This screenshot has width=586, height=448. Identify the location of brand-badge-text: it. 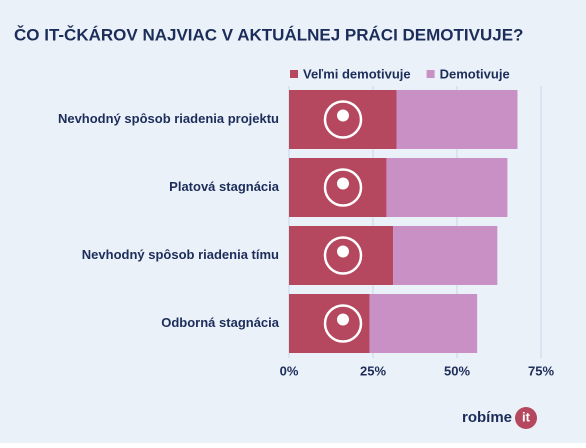
(526, 416).